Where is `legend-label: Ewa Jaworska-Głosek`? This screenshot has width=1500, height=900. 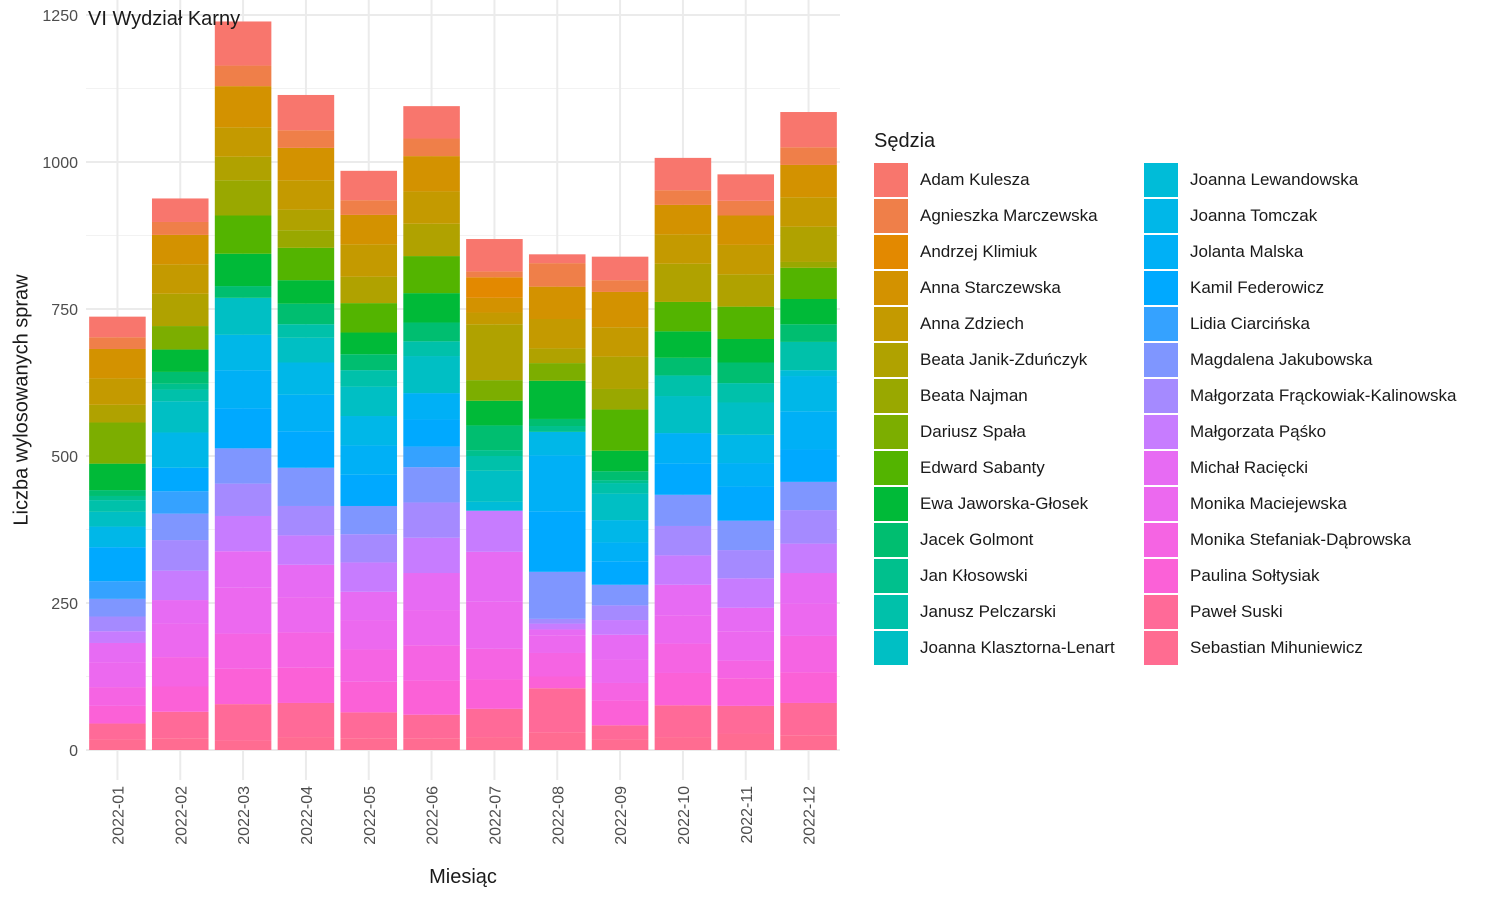 legend-label: Ewa Jaworska-Głosek is located at coordinates (1004, 503).